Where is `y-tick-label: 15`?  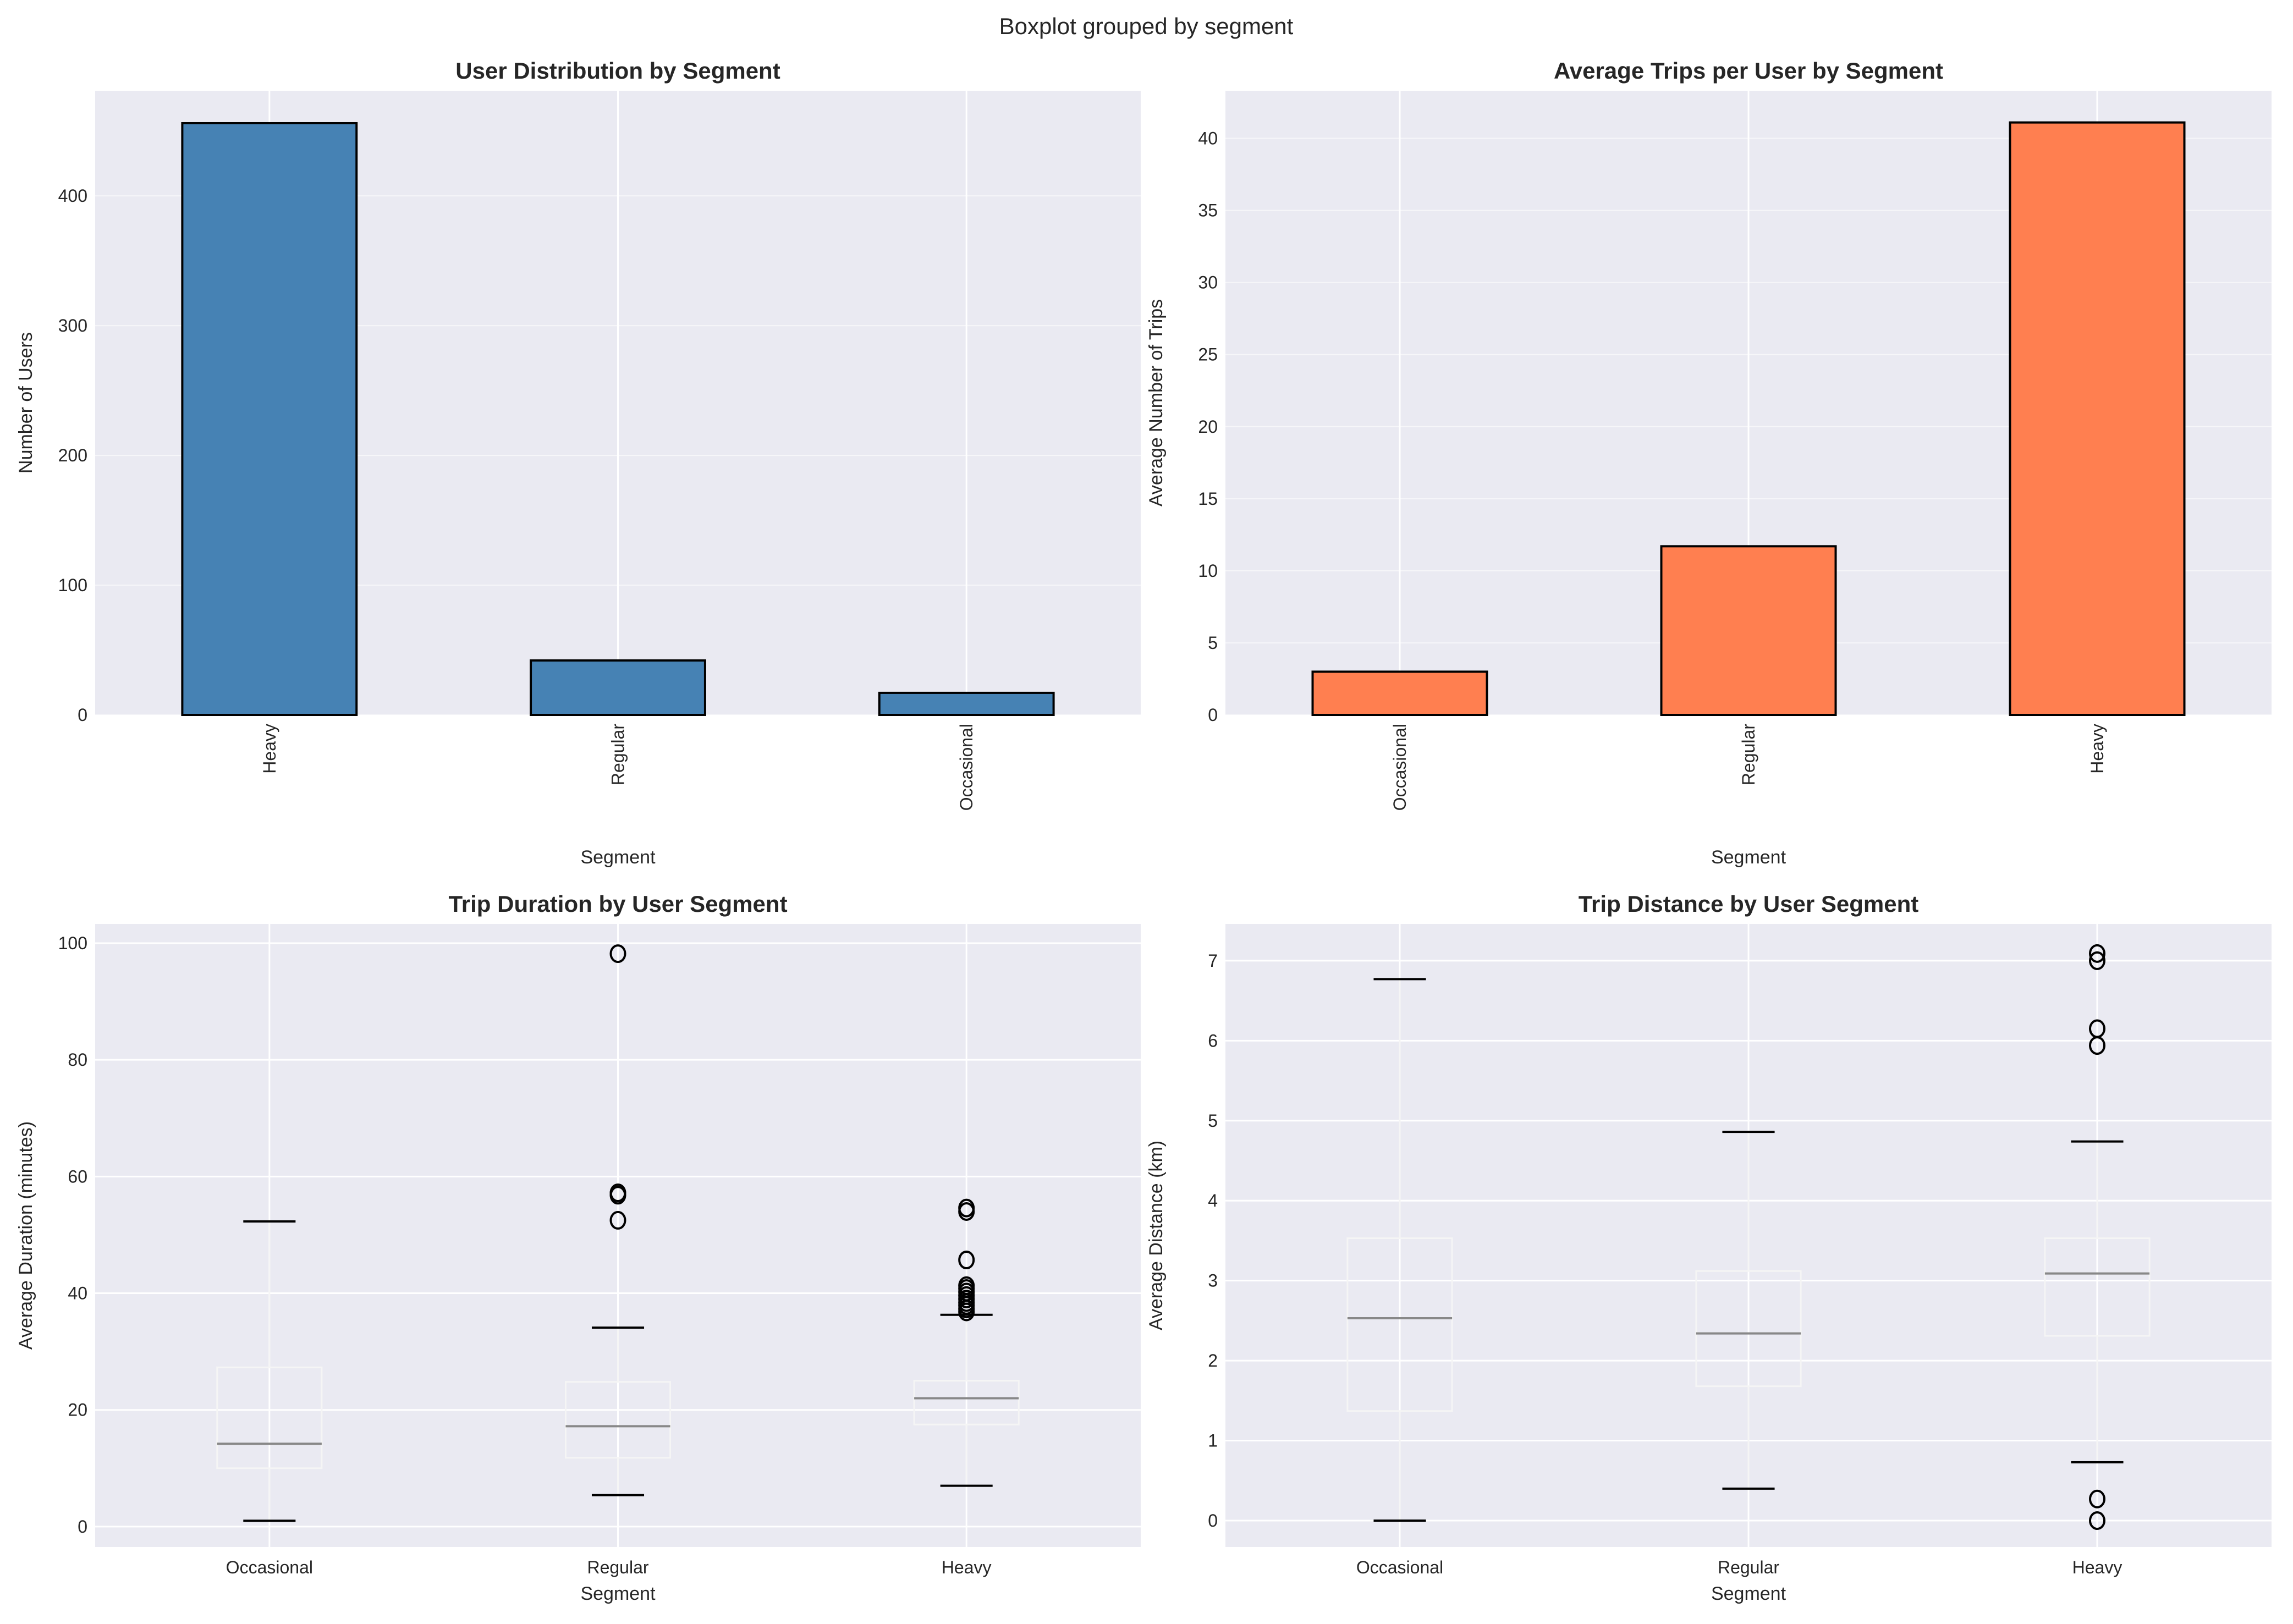
y-tick-label: 15 is located at coordinates (1208, 499).